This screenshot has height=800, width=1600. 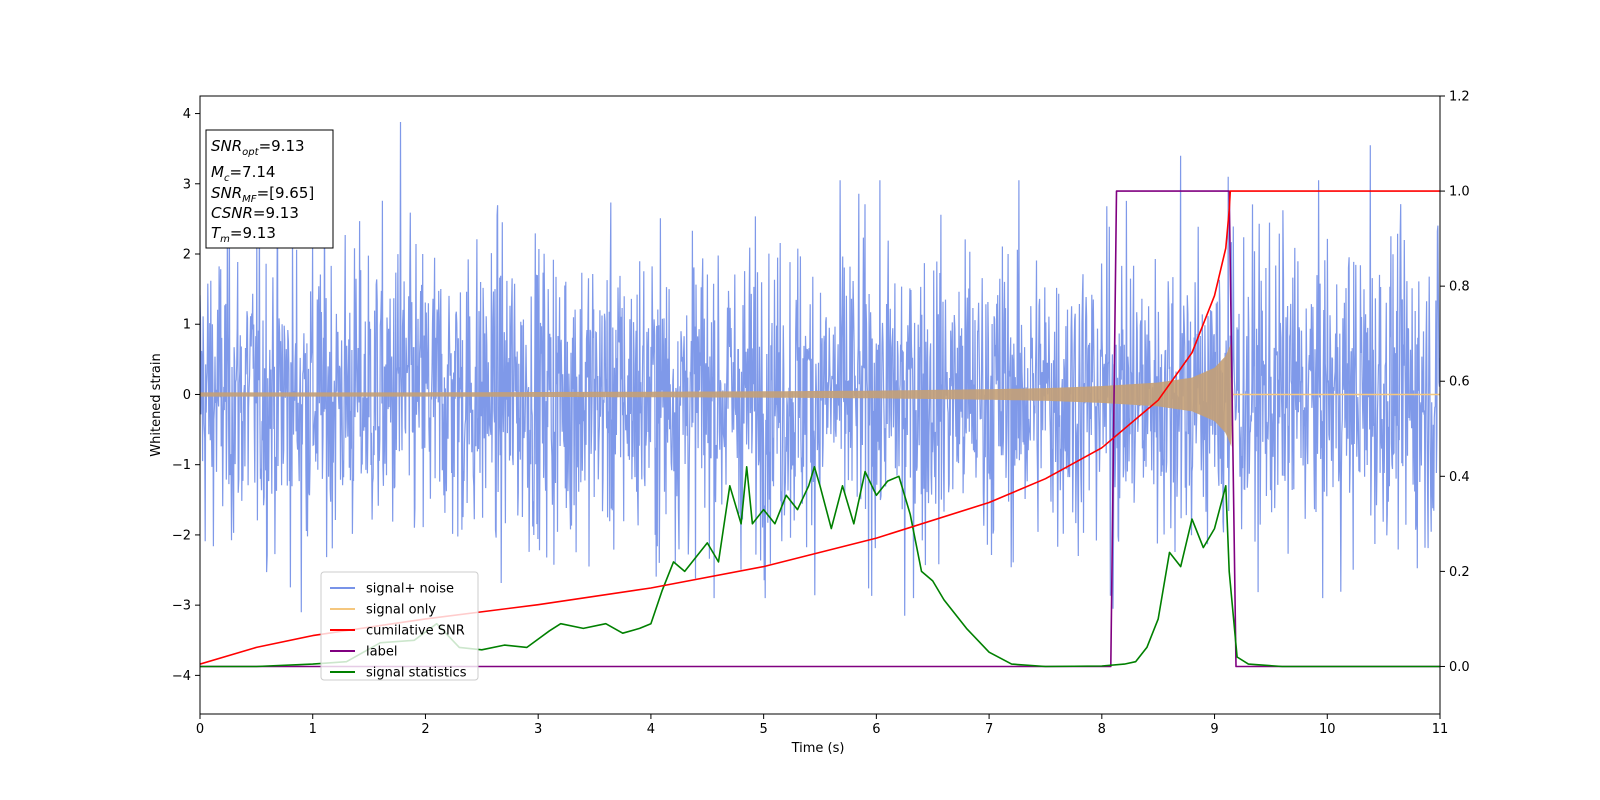 What do you see at coordinates (425, 729) in the screenshot?
I see `x-tick-label: 2` at bounding box center [425, 729].